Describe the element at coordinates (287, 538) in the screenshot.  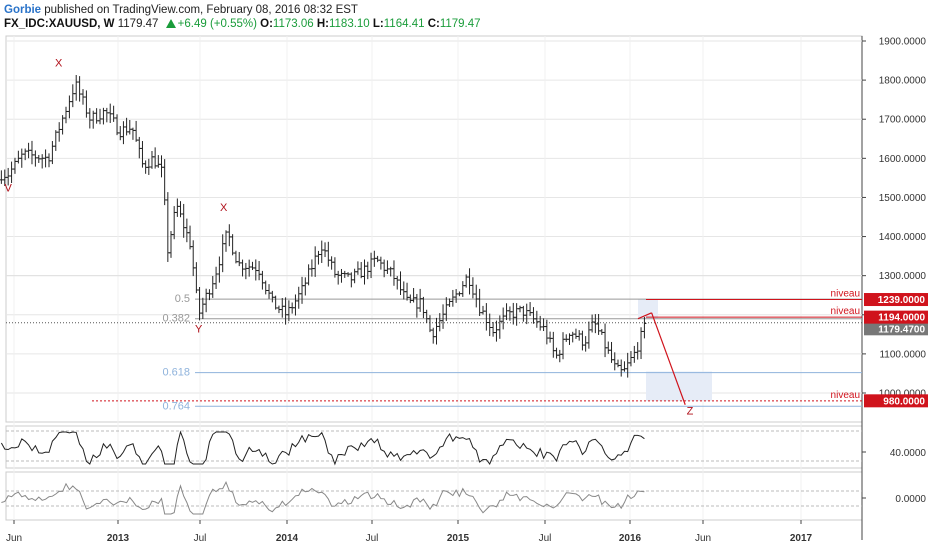
I see `x-tick-label: 2014` at that location.